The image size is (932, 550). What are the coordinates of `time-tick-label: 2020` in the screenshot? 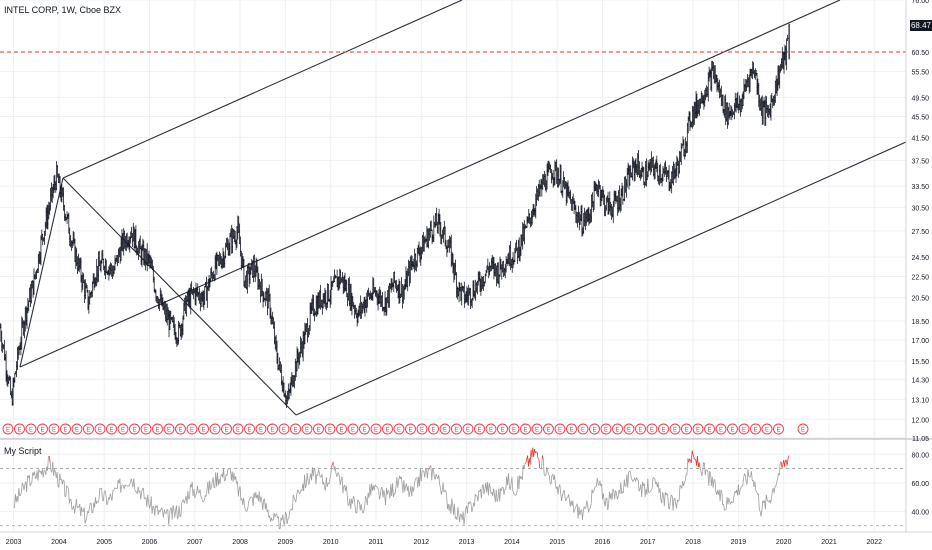 It's located at (784, 542).